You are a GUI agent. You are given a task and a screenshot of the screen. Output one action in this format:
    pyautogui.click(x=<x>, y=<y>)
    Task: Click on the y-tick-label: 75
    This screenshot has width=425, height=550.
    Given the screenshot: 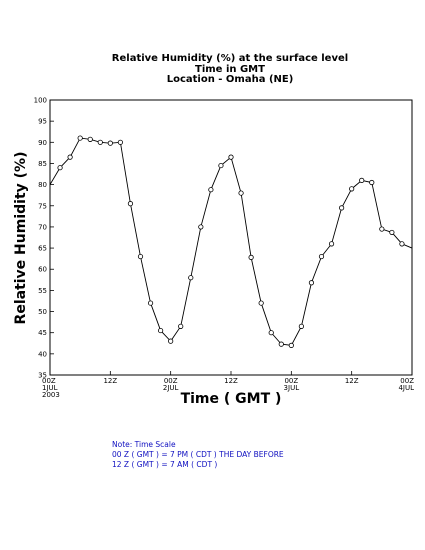 What is the action you would take?
    pyautogui.click(x=42, y=206)
    